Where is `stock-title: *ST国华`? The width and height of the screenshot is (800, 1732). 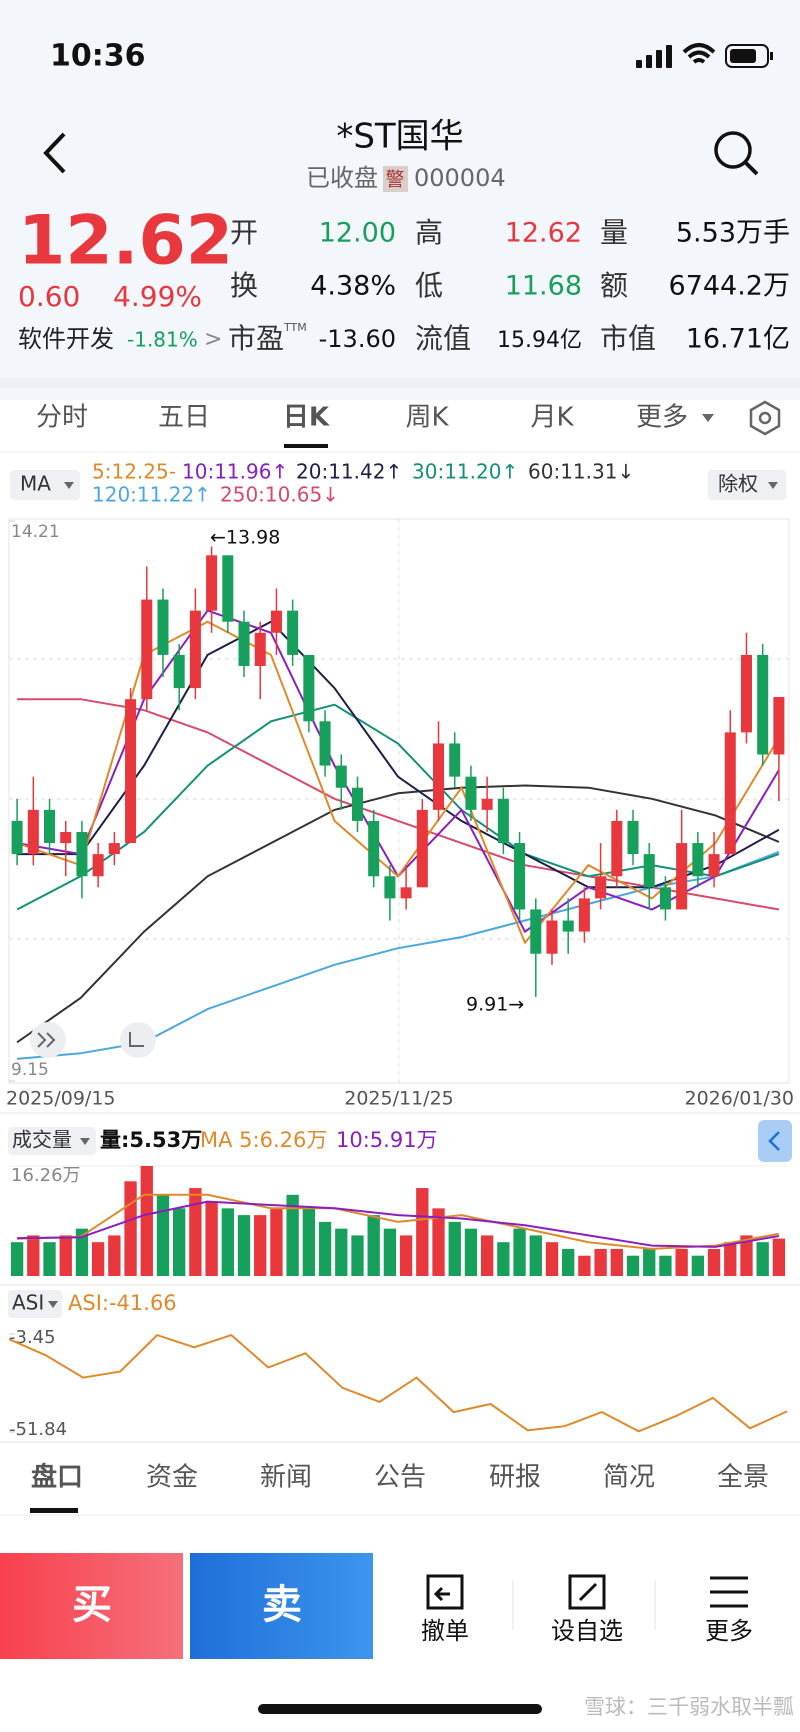 stock-title: *ST国华 is located at coordinates (399, 137).